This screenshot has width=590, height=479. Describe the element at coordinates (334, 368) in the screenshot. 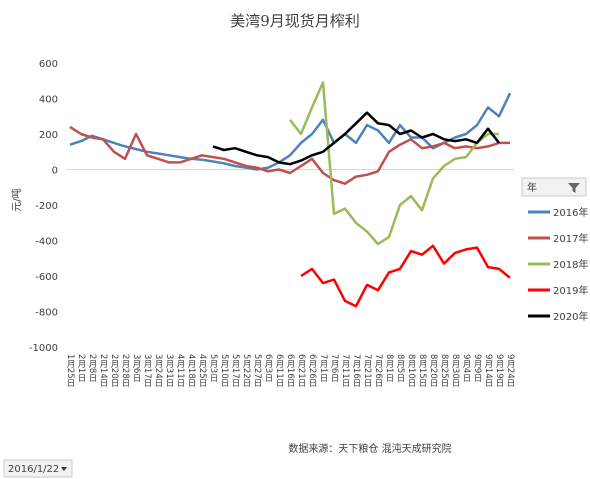

I see `x-tick-label: 7月6日` at that location.